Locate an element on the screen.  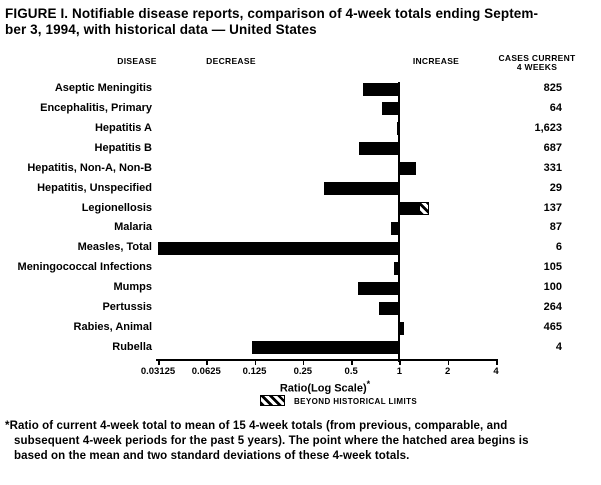
column-header-cases: CASES CURRENT 4 WEEKS is located at coordinates (537, 63).